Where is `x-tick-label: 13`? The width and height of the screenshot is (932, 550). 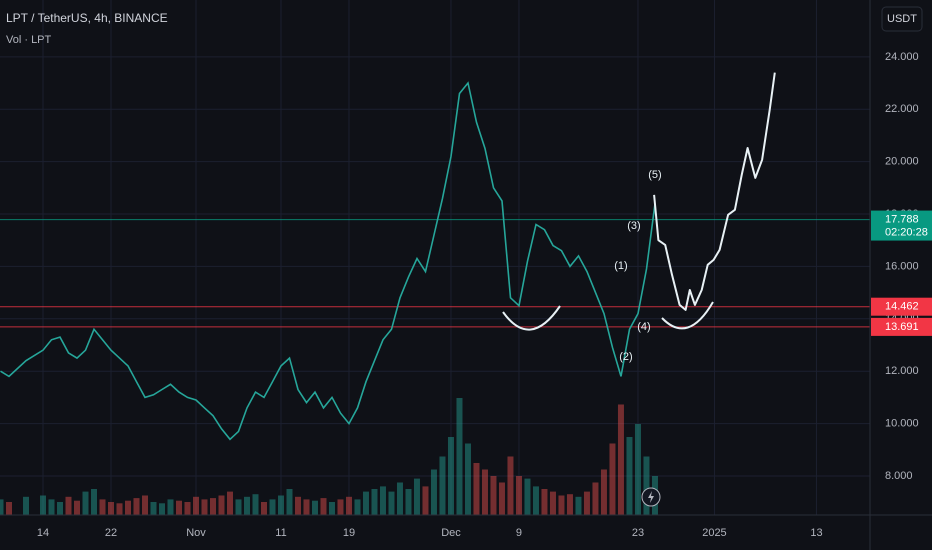 x-tick-label: 13 is located at coordinates (816, 533).